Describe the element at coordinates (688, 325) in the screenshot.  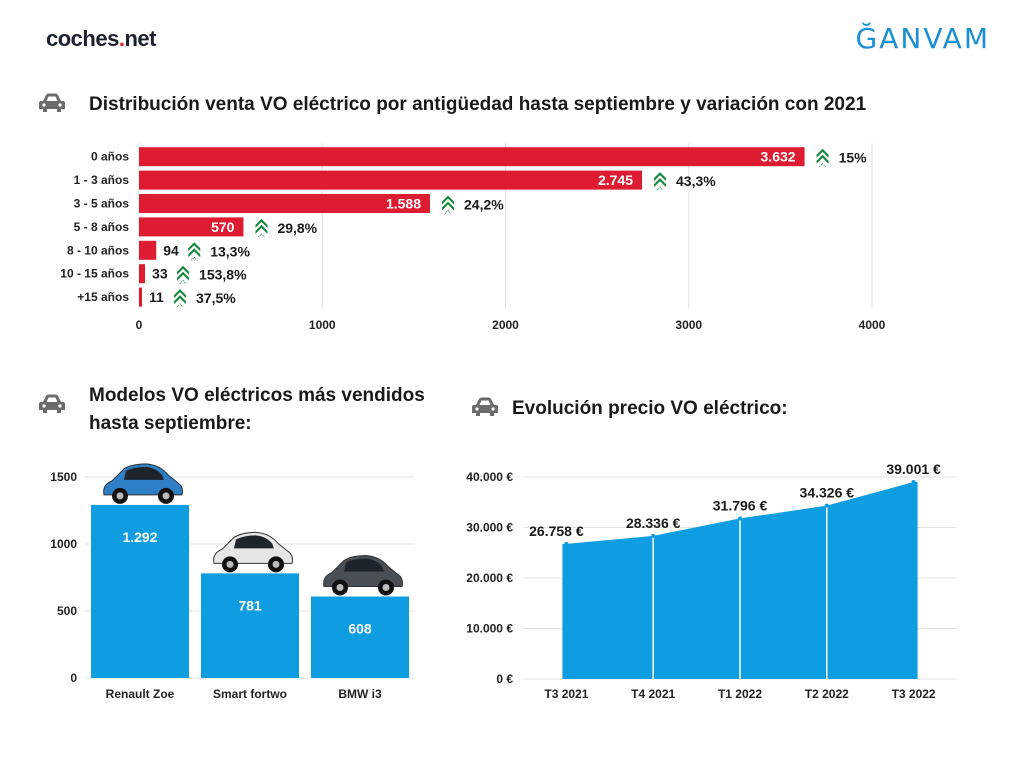
I see `x-tick-label: 3000` at that location.